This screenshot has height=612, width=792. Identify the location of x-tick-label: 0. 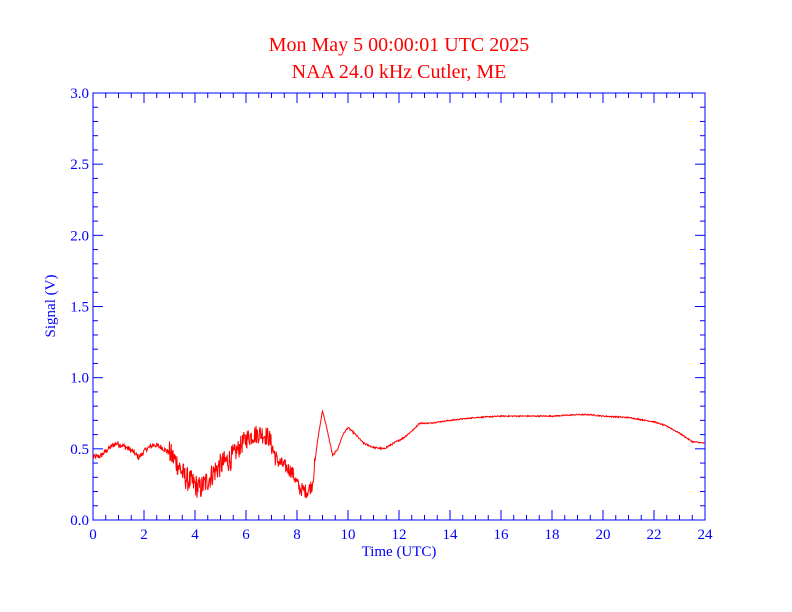
(93, 535).